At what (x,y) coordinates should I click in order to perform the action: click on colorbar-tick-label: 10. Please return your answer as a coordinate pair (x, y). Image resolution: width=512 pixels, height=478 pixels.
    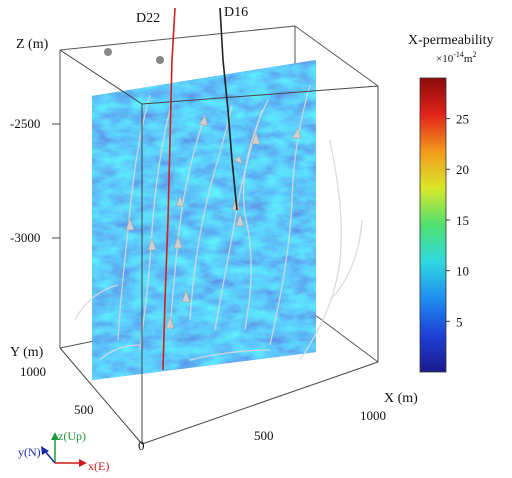
    Looking at the image, I should click on (462, 271).